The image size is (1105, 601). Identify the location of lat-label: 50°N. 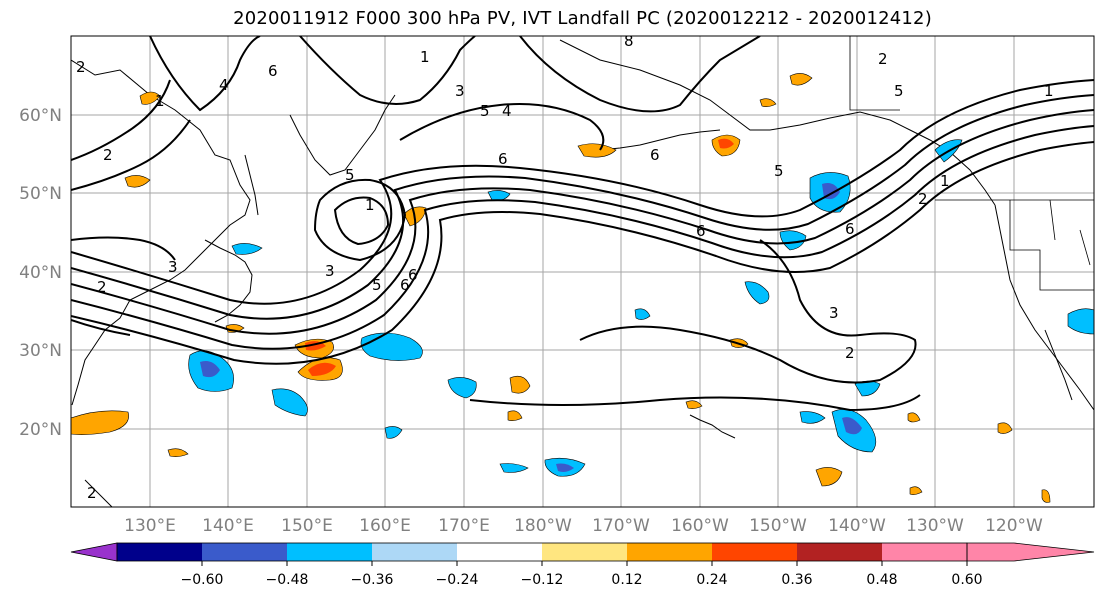
(40, 194).